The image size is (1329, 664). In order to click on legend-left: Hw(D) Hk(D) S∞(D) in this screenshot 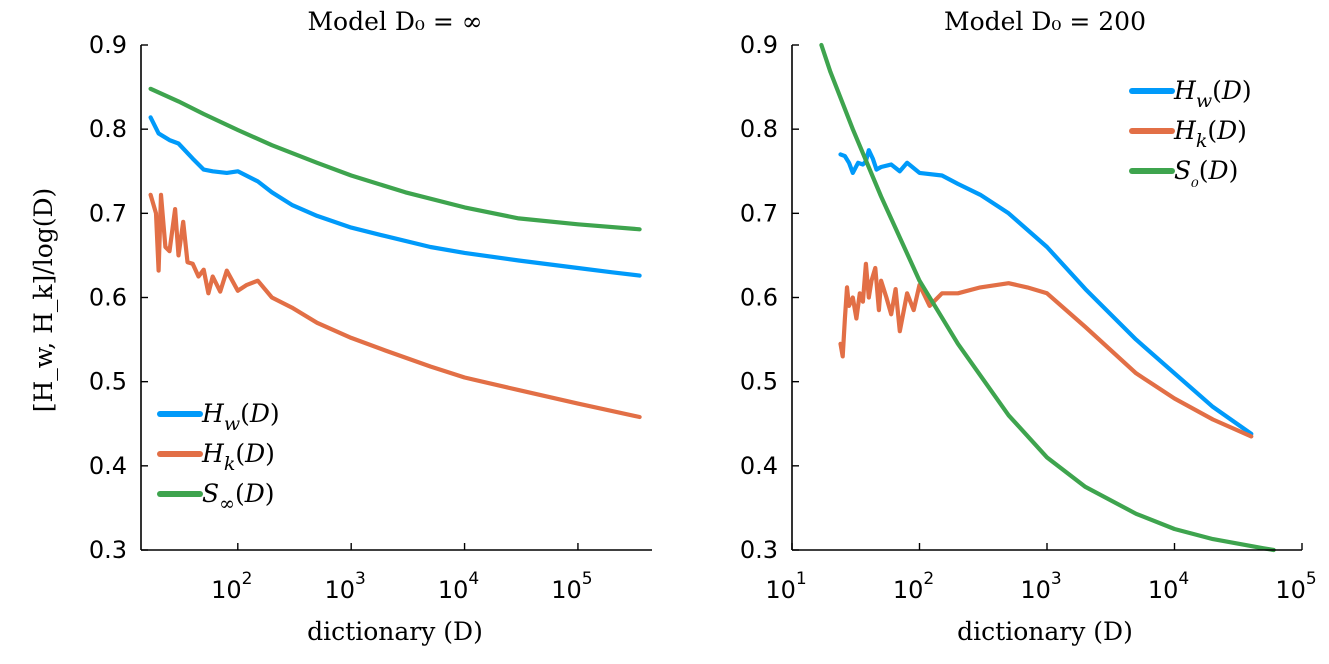, I will do `click(218, 457)`.